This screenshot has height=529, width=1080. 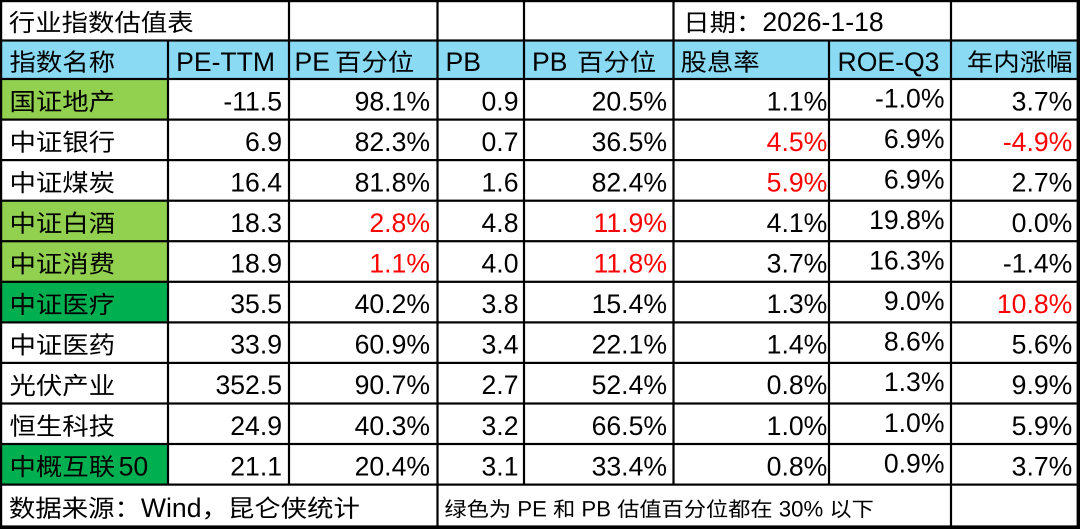 What do you see at coordinates (392, 142) in the screenshot?
I see `svg-text: 82.3%` at bounding box center [392, 142].